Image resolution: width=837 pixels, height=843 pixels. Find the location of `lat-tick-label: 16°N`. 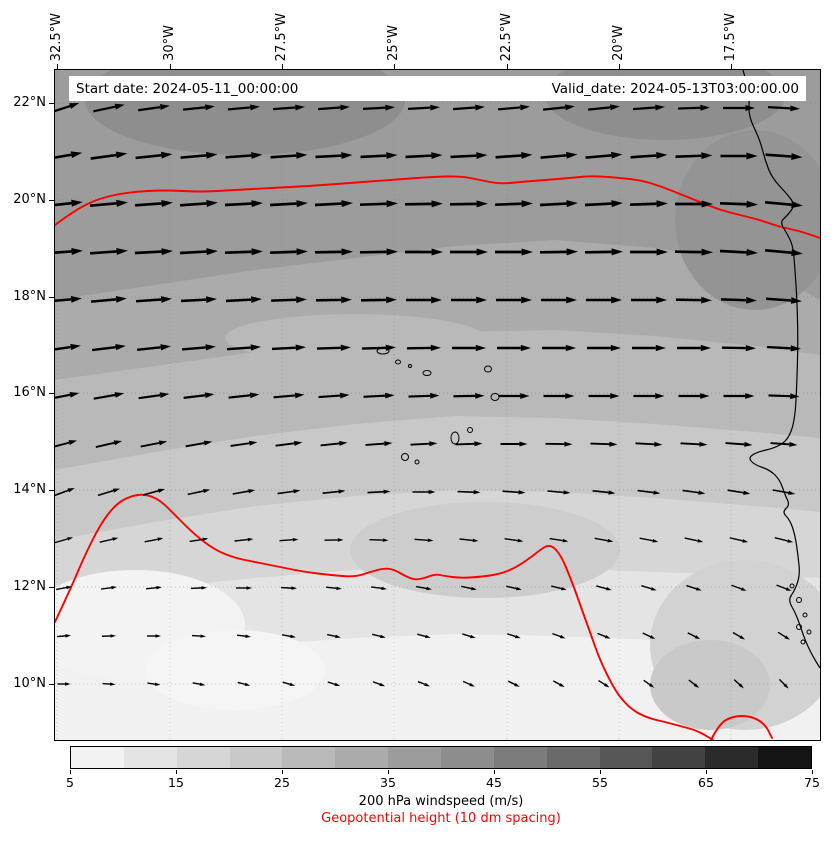

lat-tick-label: 16°N is located at coordinates (29, 392).